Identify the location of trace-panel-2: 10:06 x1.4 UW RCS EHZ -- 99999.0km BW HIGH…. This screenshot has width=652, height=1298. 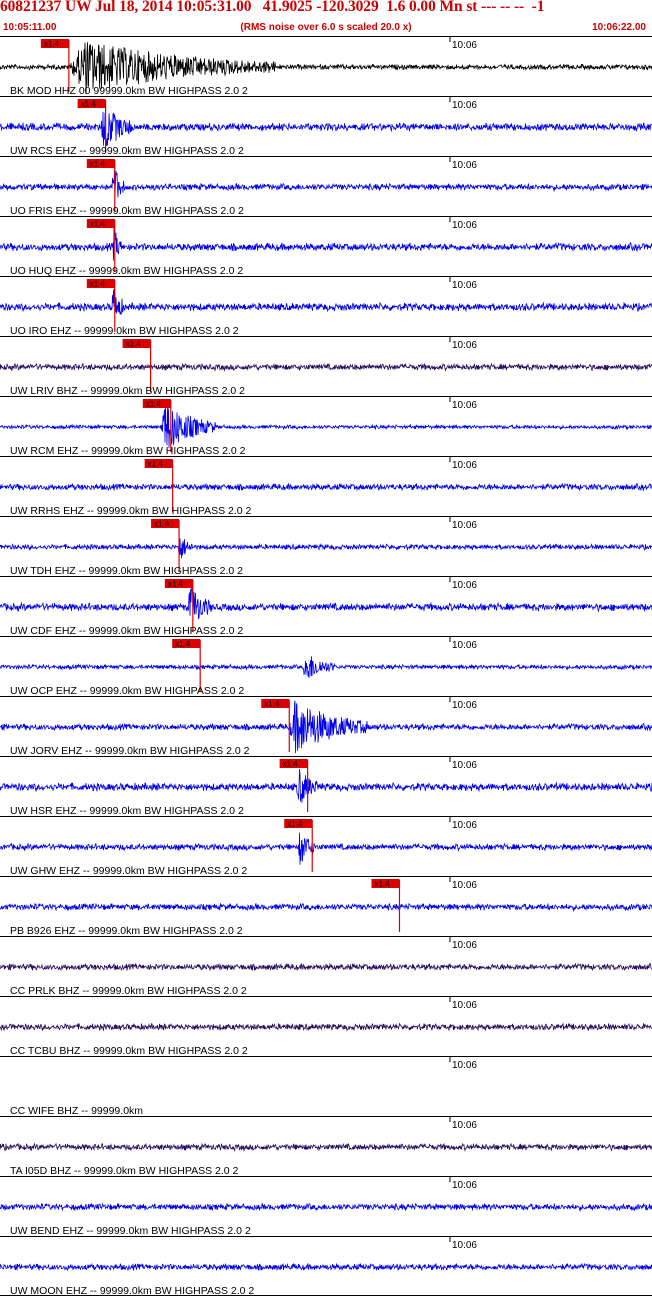
(326, 126).